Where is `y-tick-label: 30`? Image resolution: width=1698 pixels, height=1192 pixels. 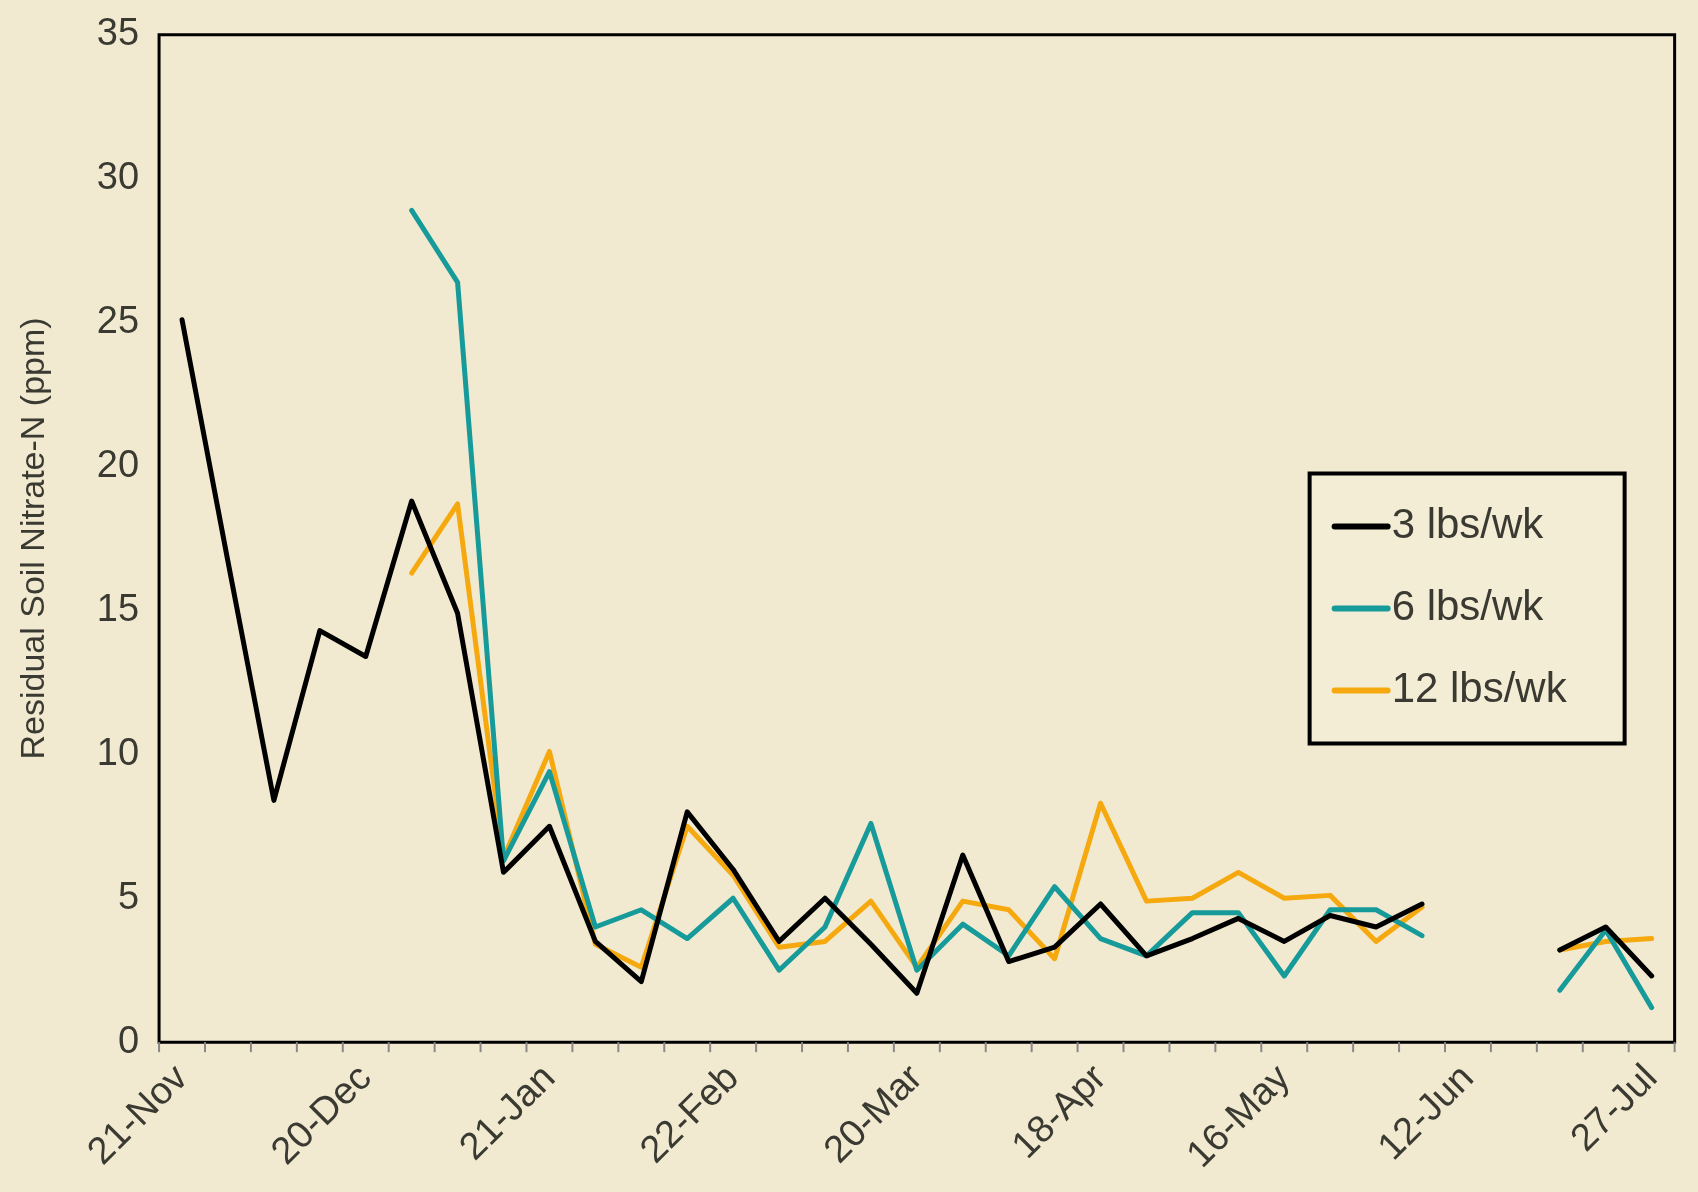
y-tick-label: 30 is located at coordinates (118, 176).